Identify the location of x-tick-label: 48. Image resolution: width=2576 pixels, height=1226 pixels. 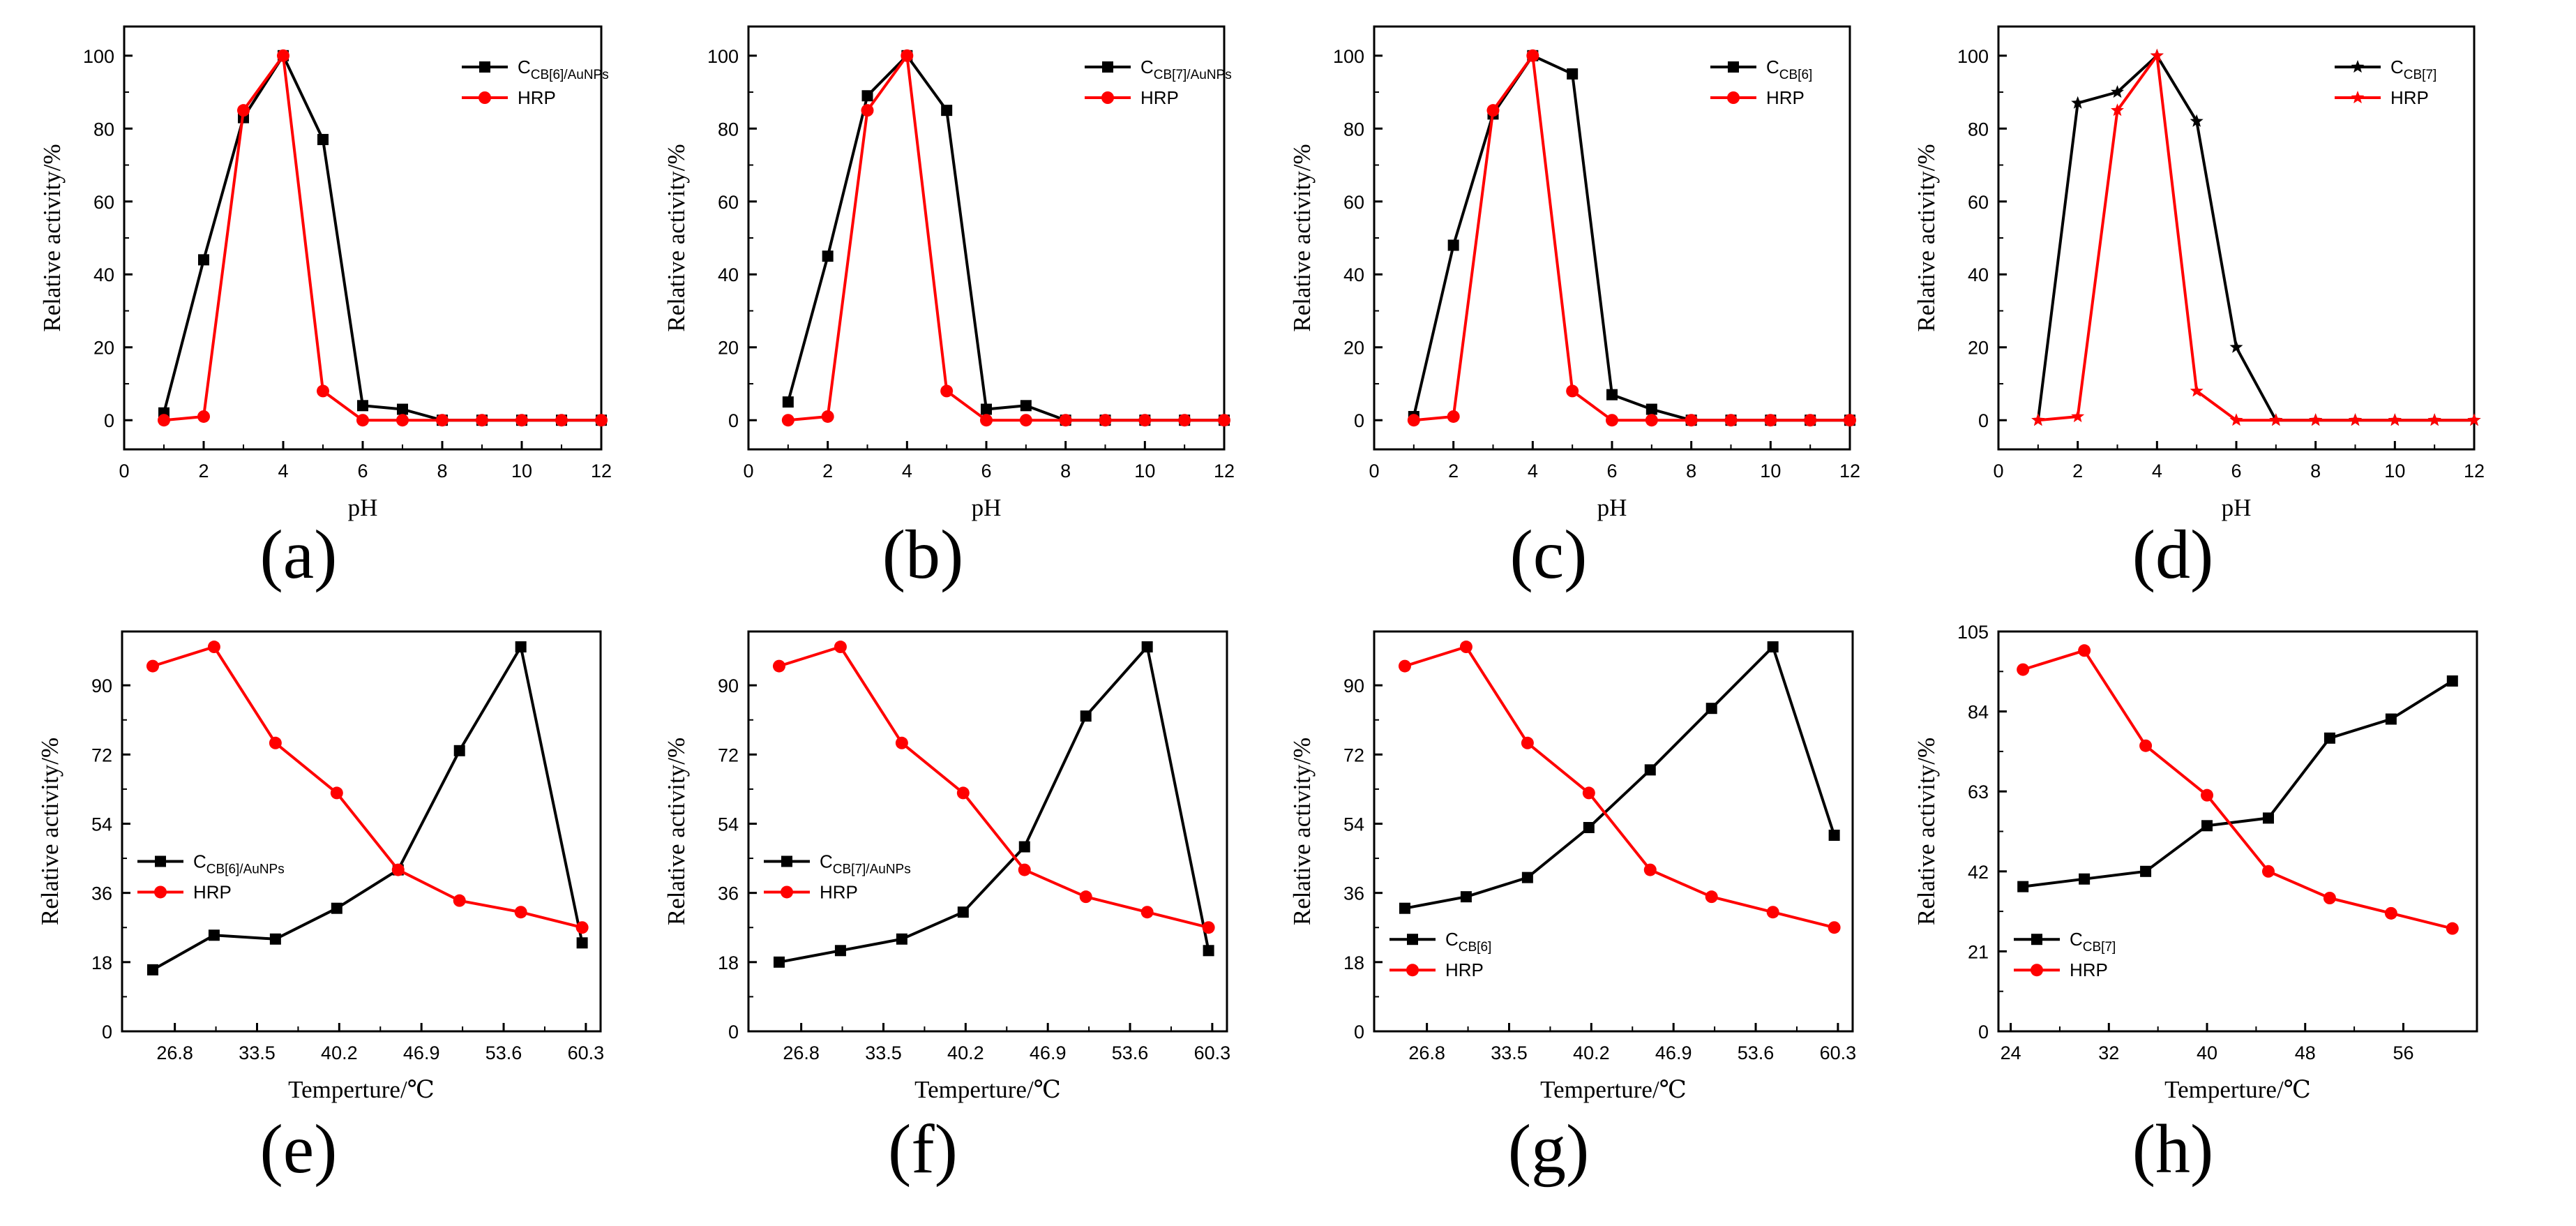
(2305, 1052).